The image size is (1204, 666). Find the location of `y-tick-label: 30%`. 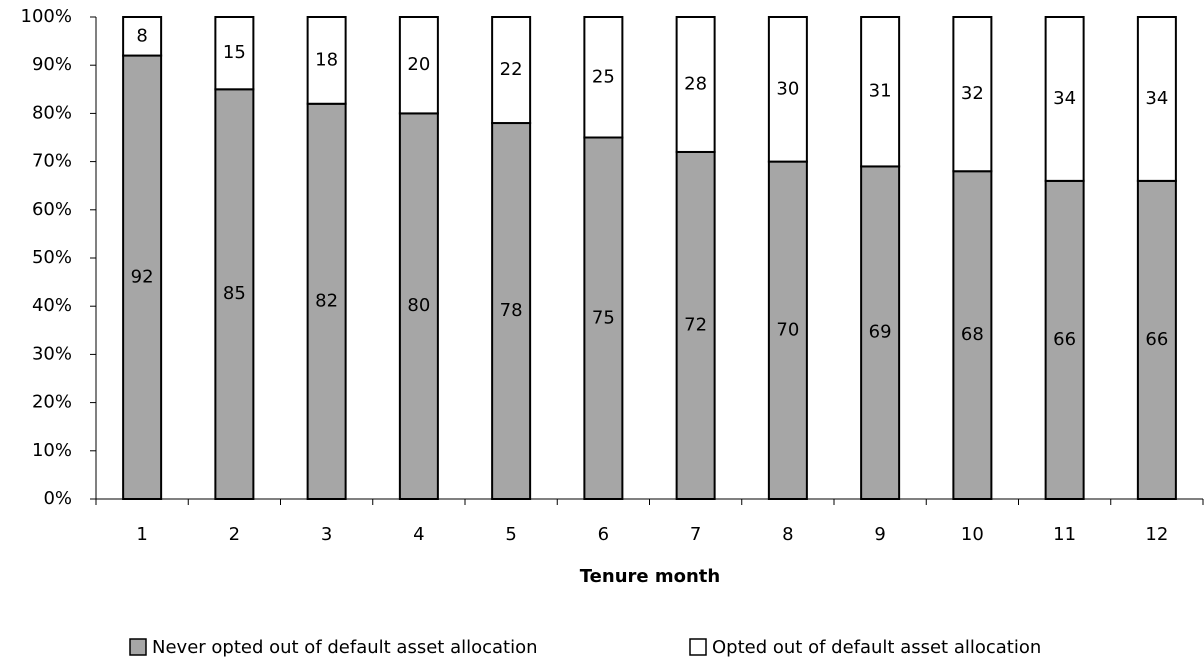

y-tick-label: 30% is located at coordinates (52, 353).